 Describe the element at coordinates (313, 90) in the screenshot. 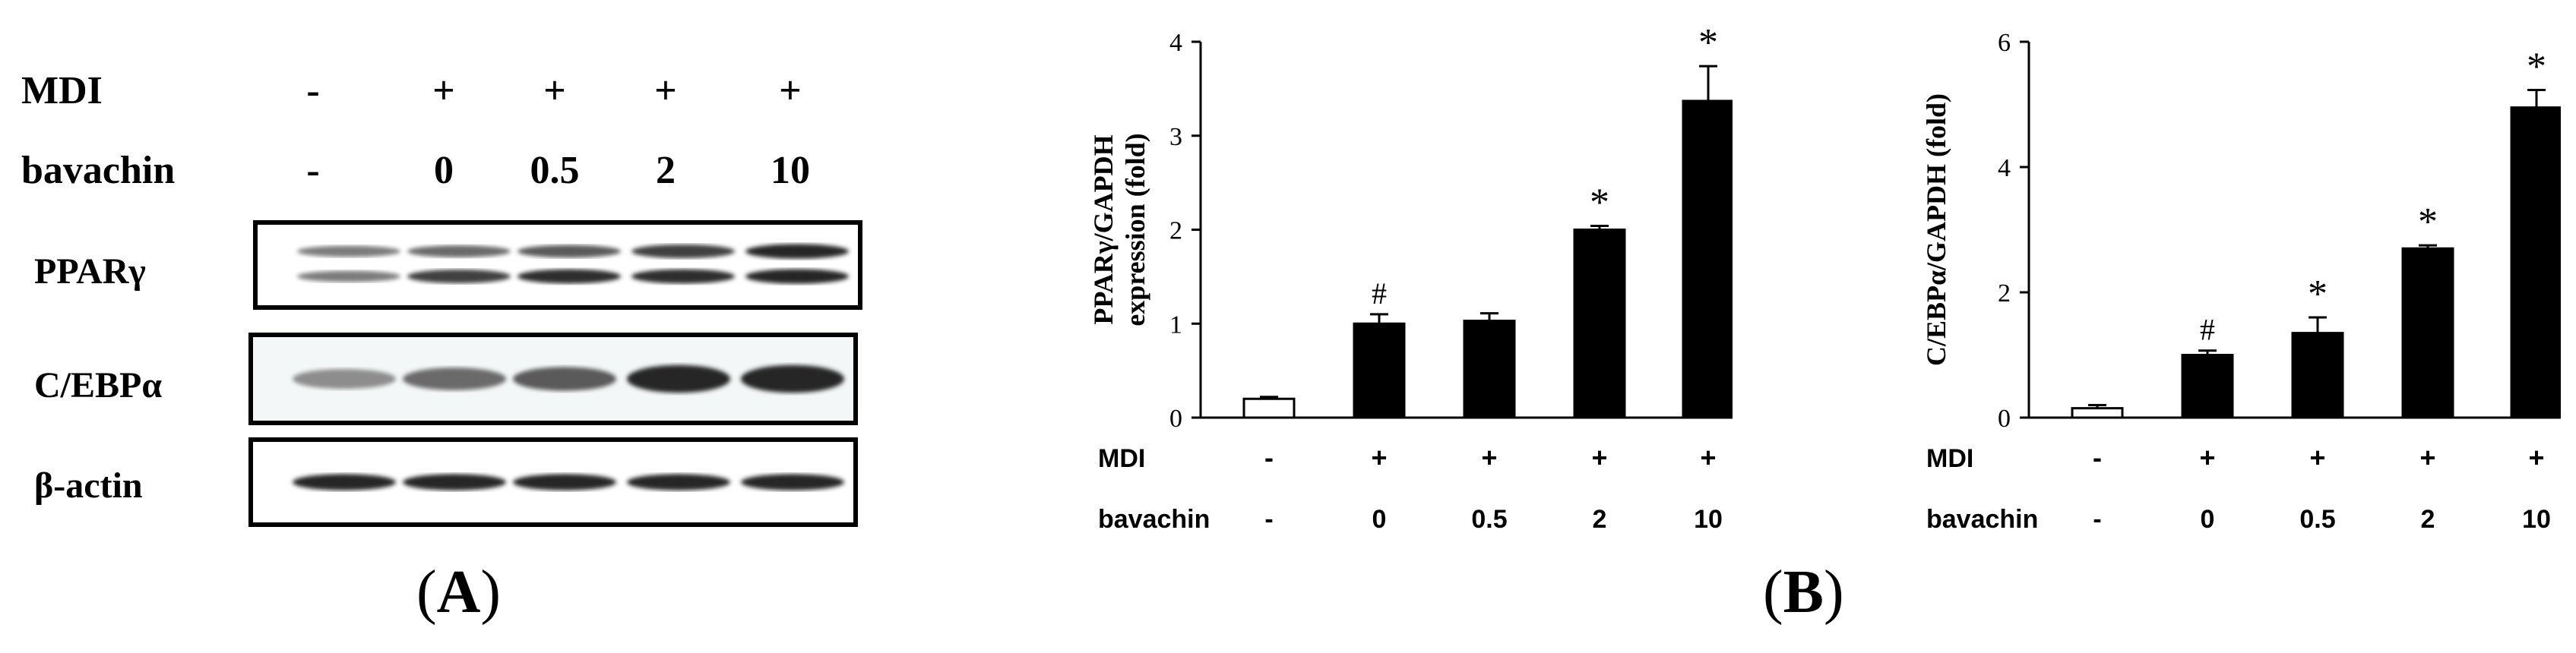

I see `mdi-lane-1: -` at that location.